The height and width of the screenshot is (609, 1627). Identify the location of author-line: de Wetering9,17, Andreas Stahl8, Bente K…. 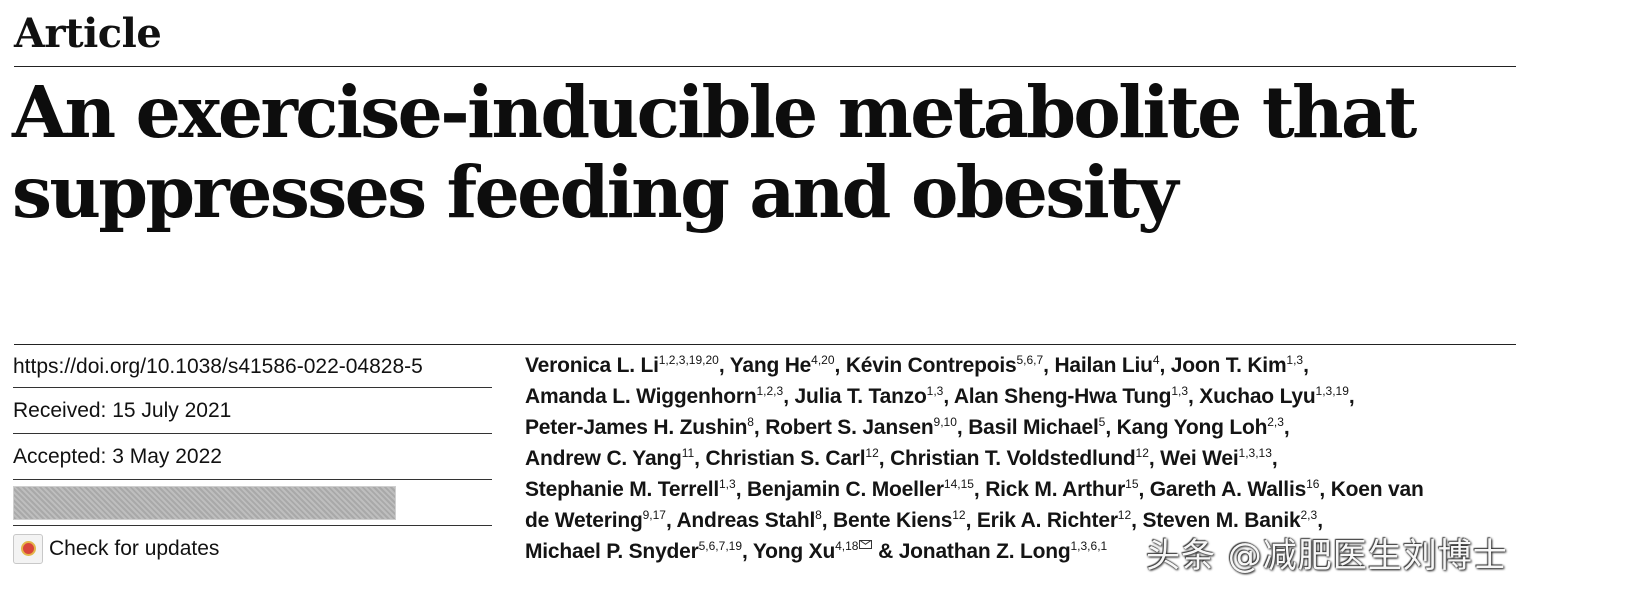
(1017, 520).